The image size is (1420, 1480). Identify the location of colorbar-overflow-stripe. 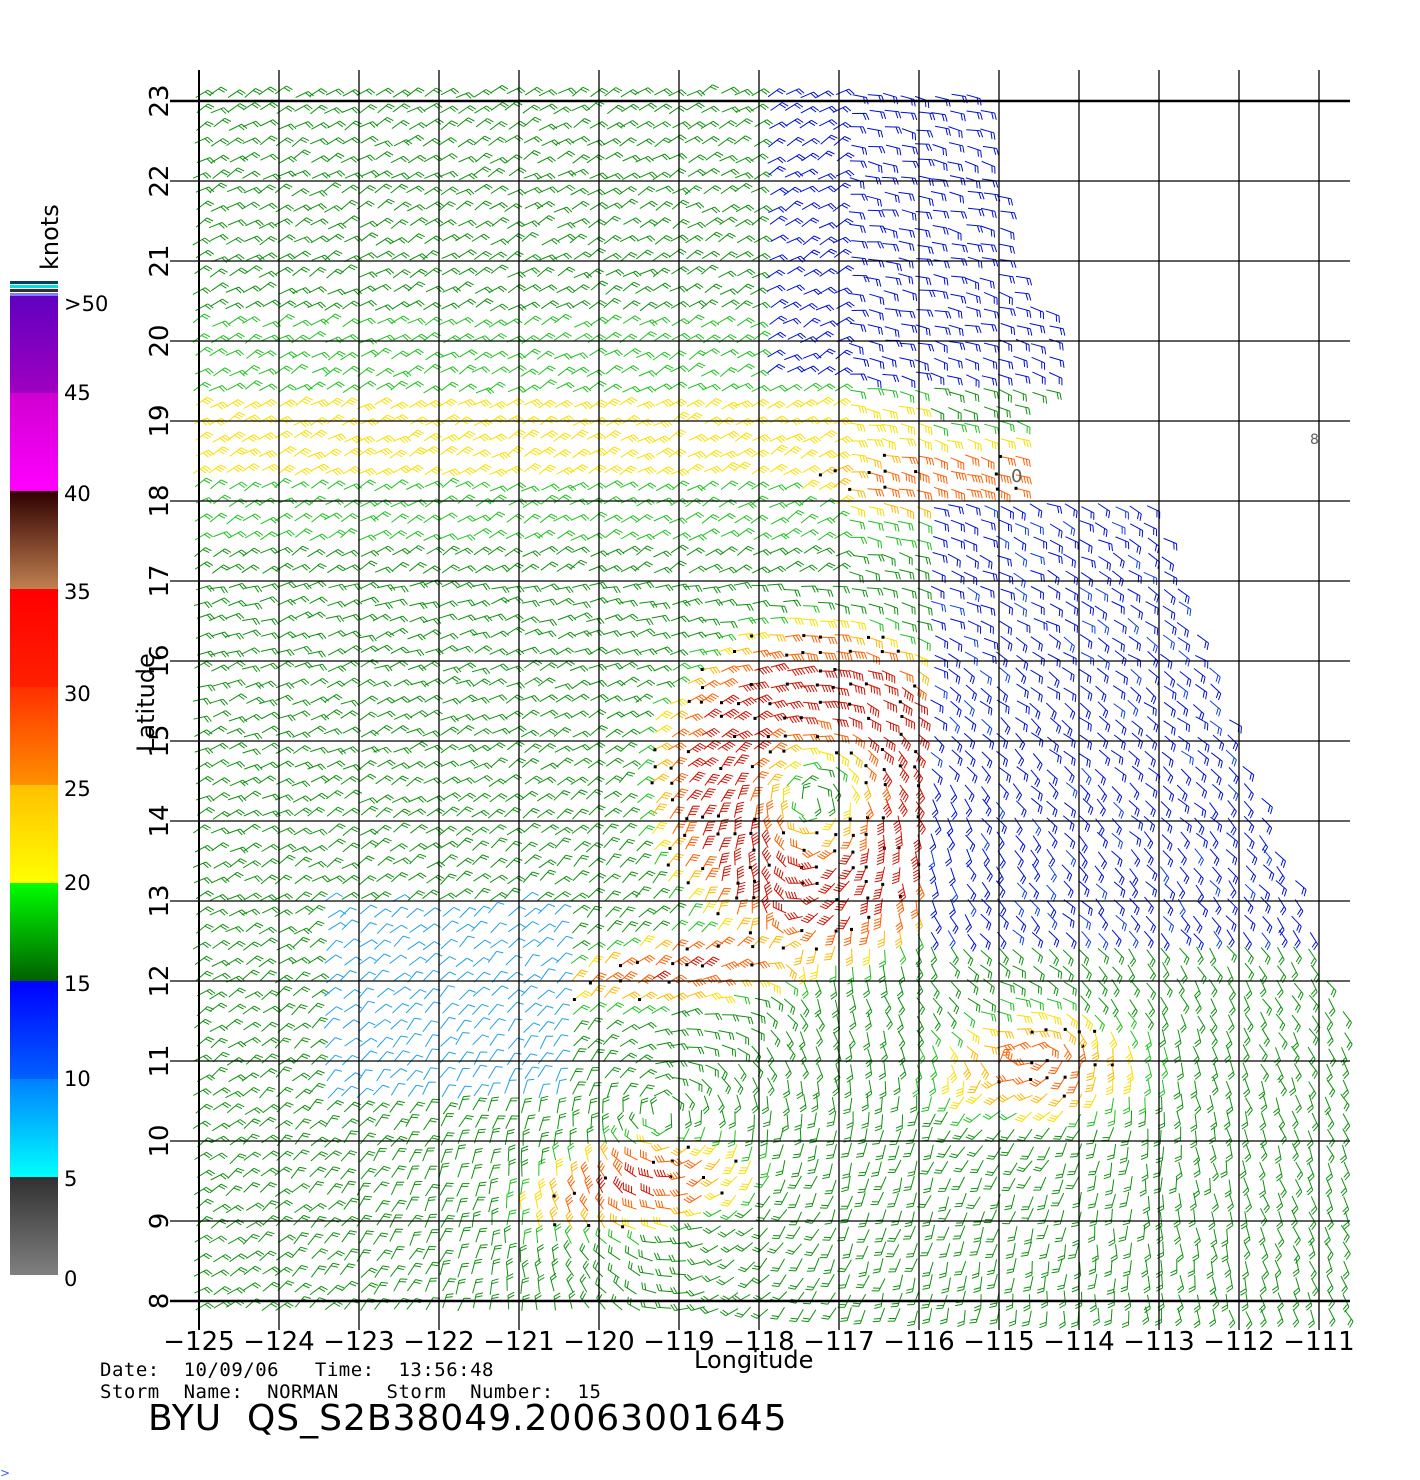
(34, 282).